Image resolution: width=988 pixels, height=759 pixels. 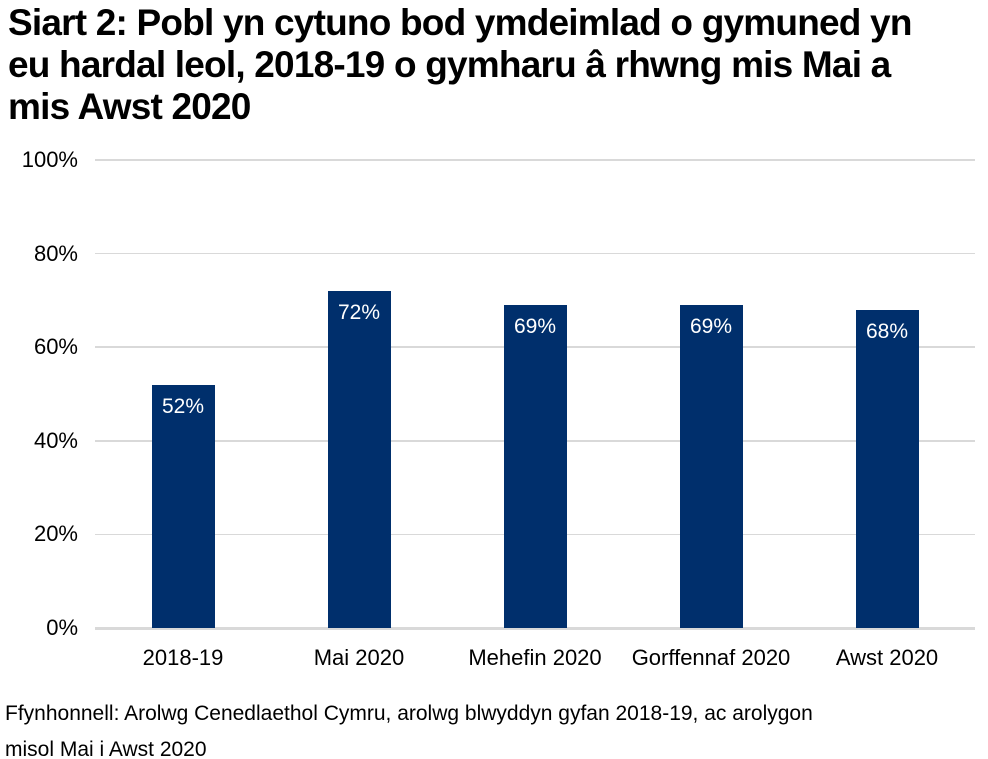 I want to click on y-tick-label-0: 0%, so click(x=62, y=627).